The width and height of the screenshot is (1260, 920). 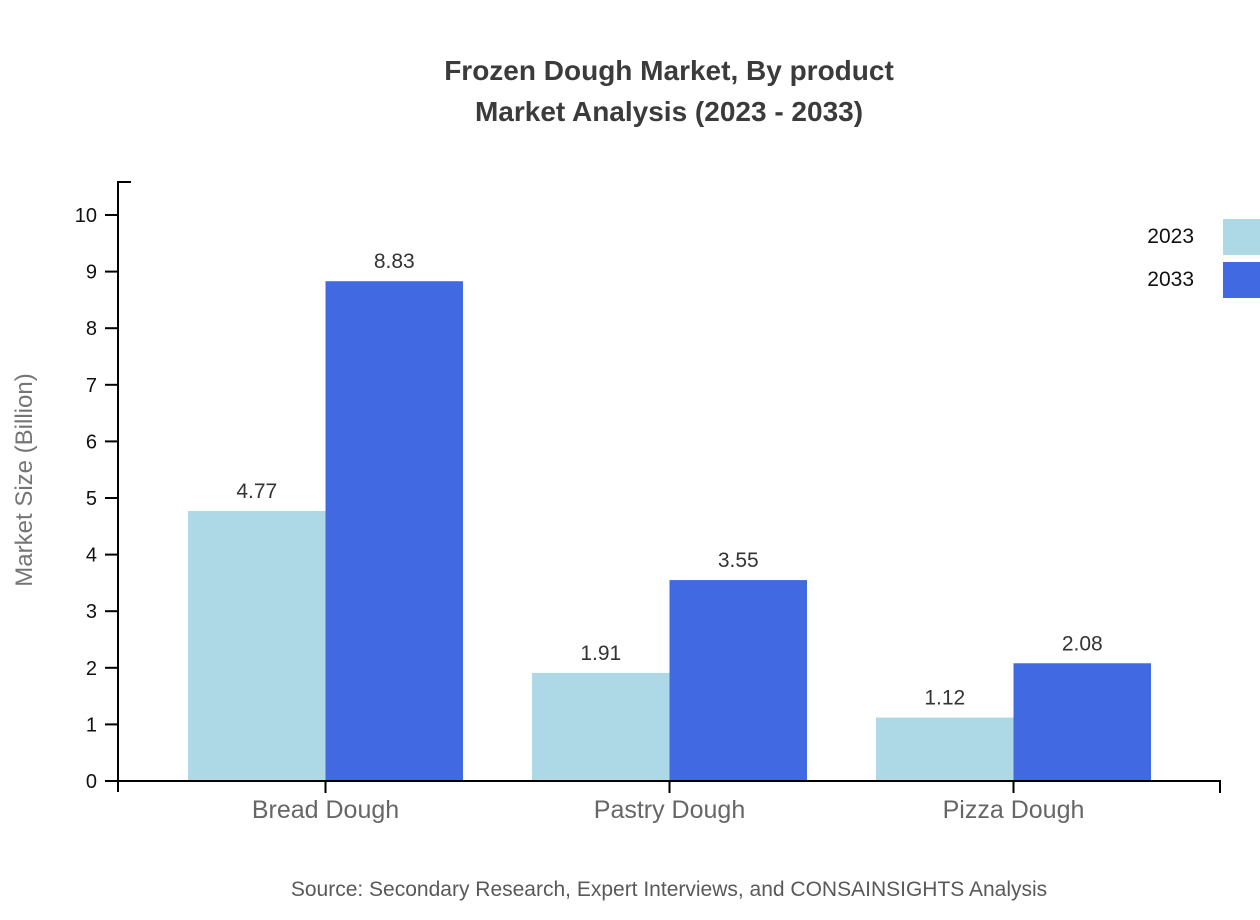 I want to click on y-tick-label: 6, so click(x=91, y=442).